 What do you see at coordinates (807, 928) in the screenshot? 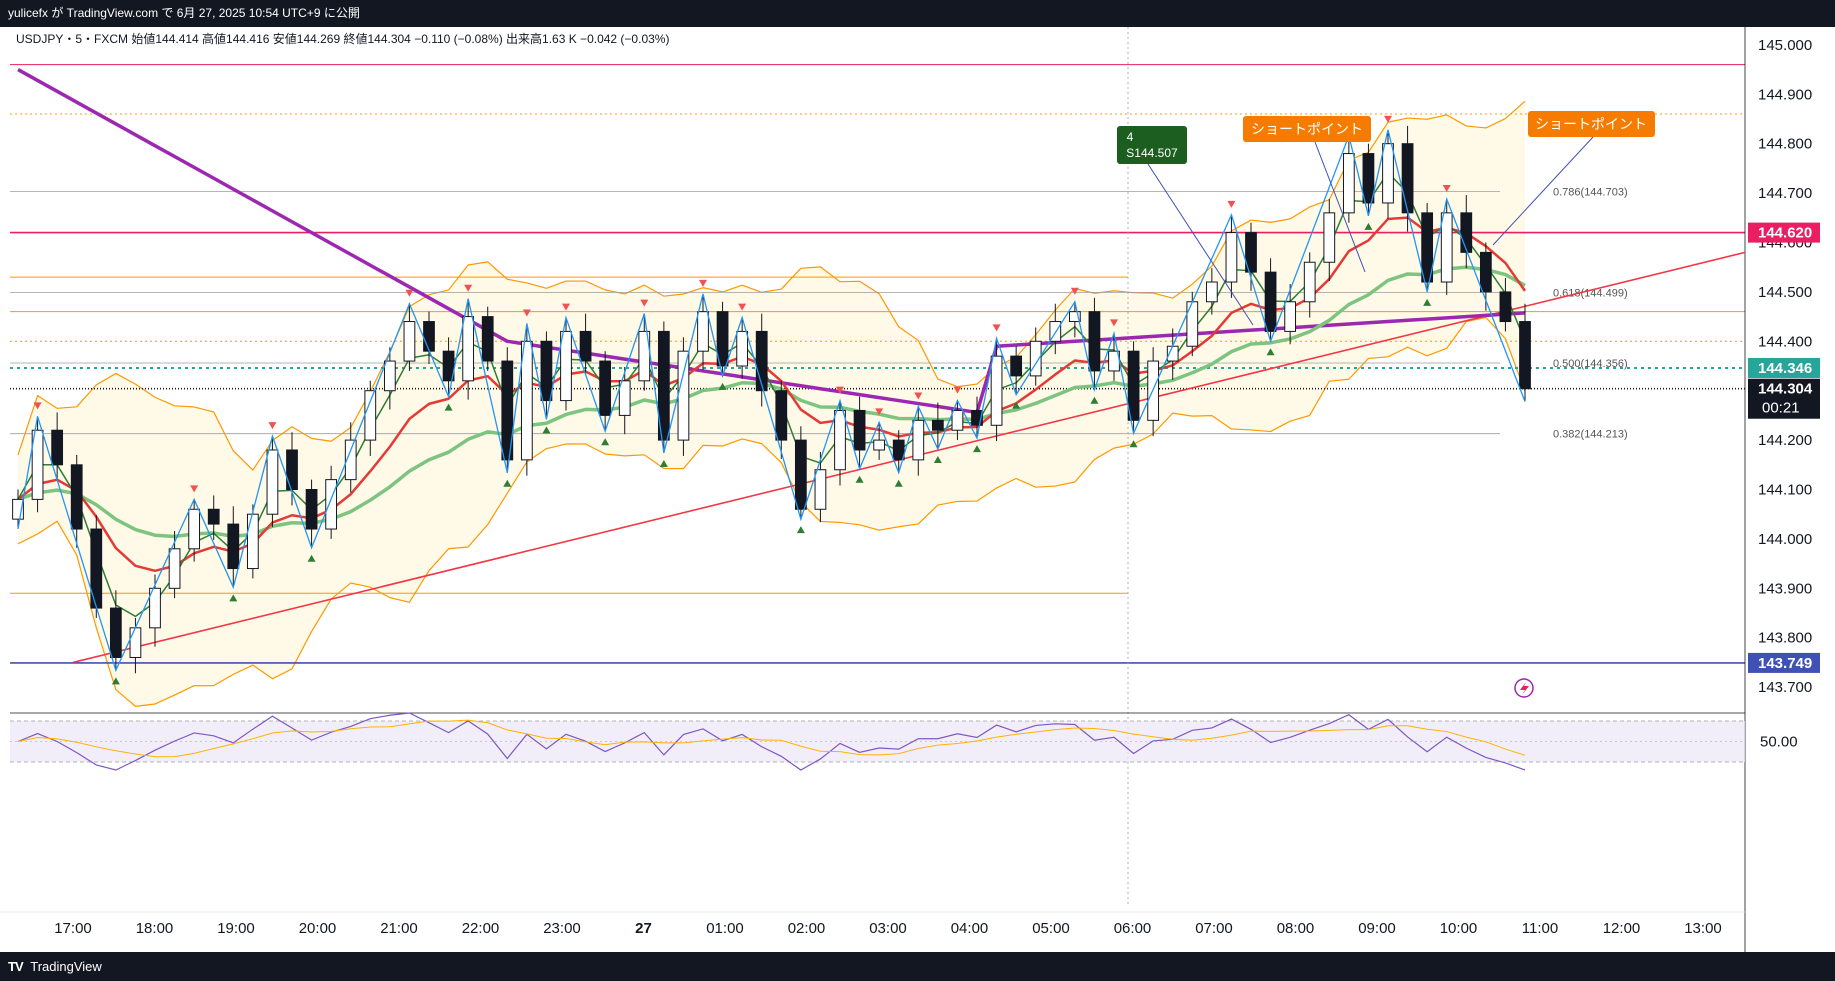
I see `time-tick: 02:00` at bounding box center [807, 928].